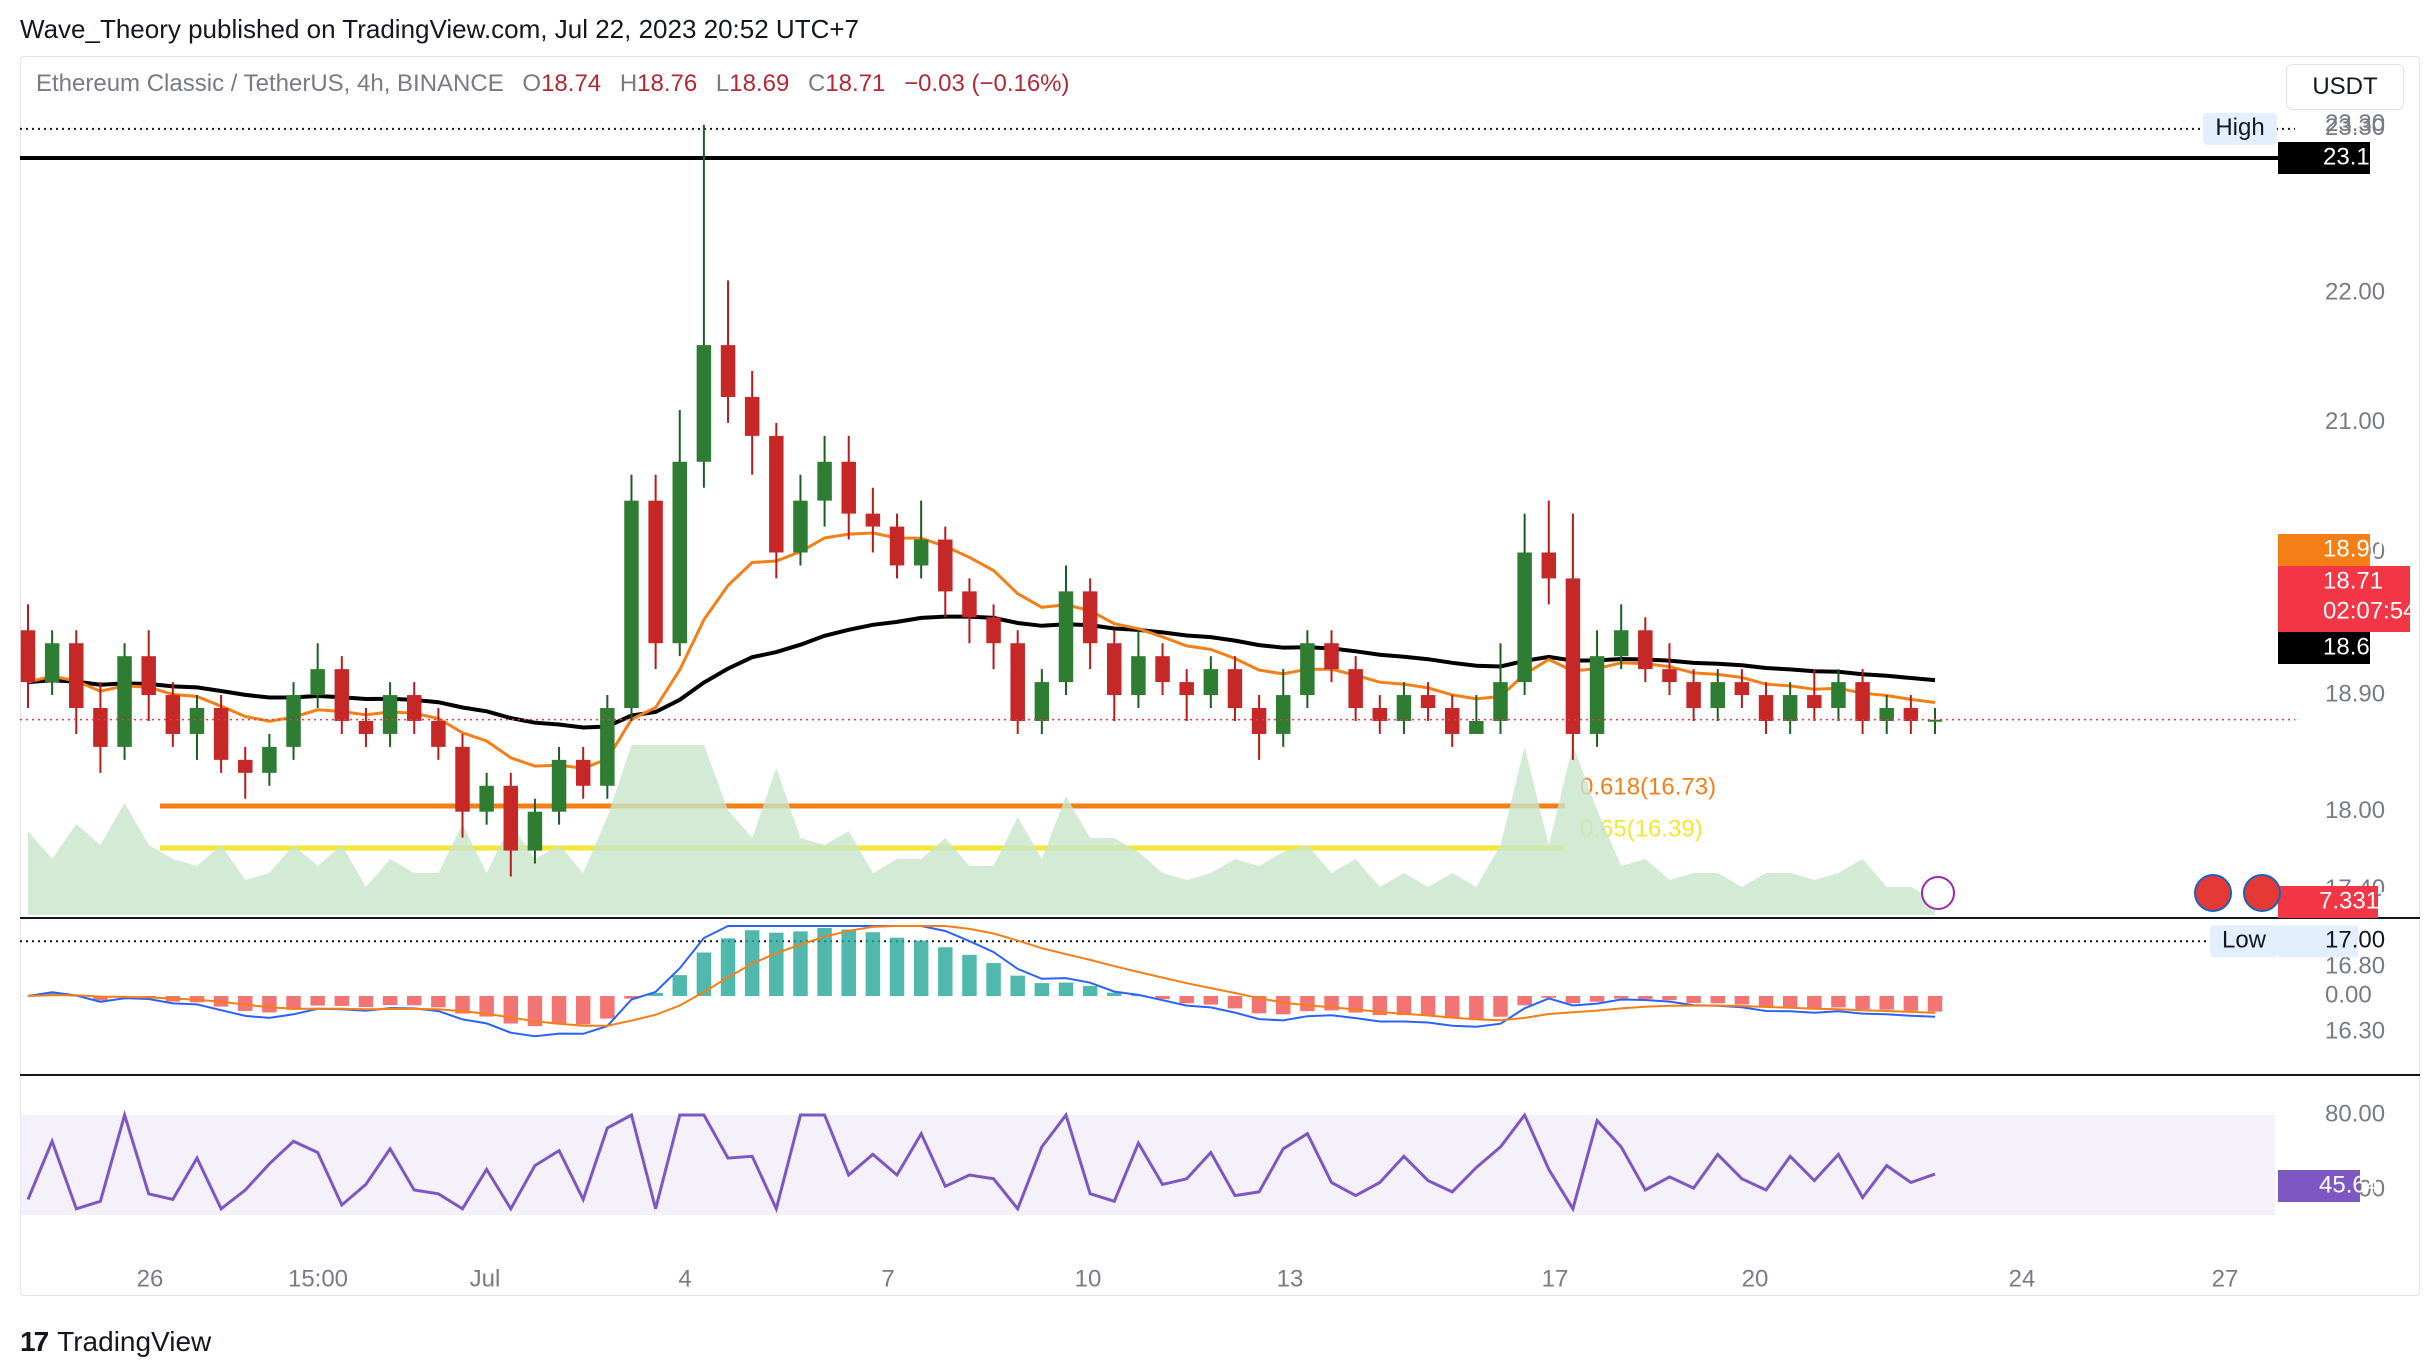 The width and height of the screenshot is (2430, 1372). What do you see at coordinates (684, 1278) in the screenshot?
I see `time-tick-label: 4` at bounding box center [684, 1278].